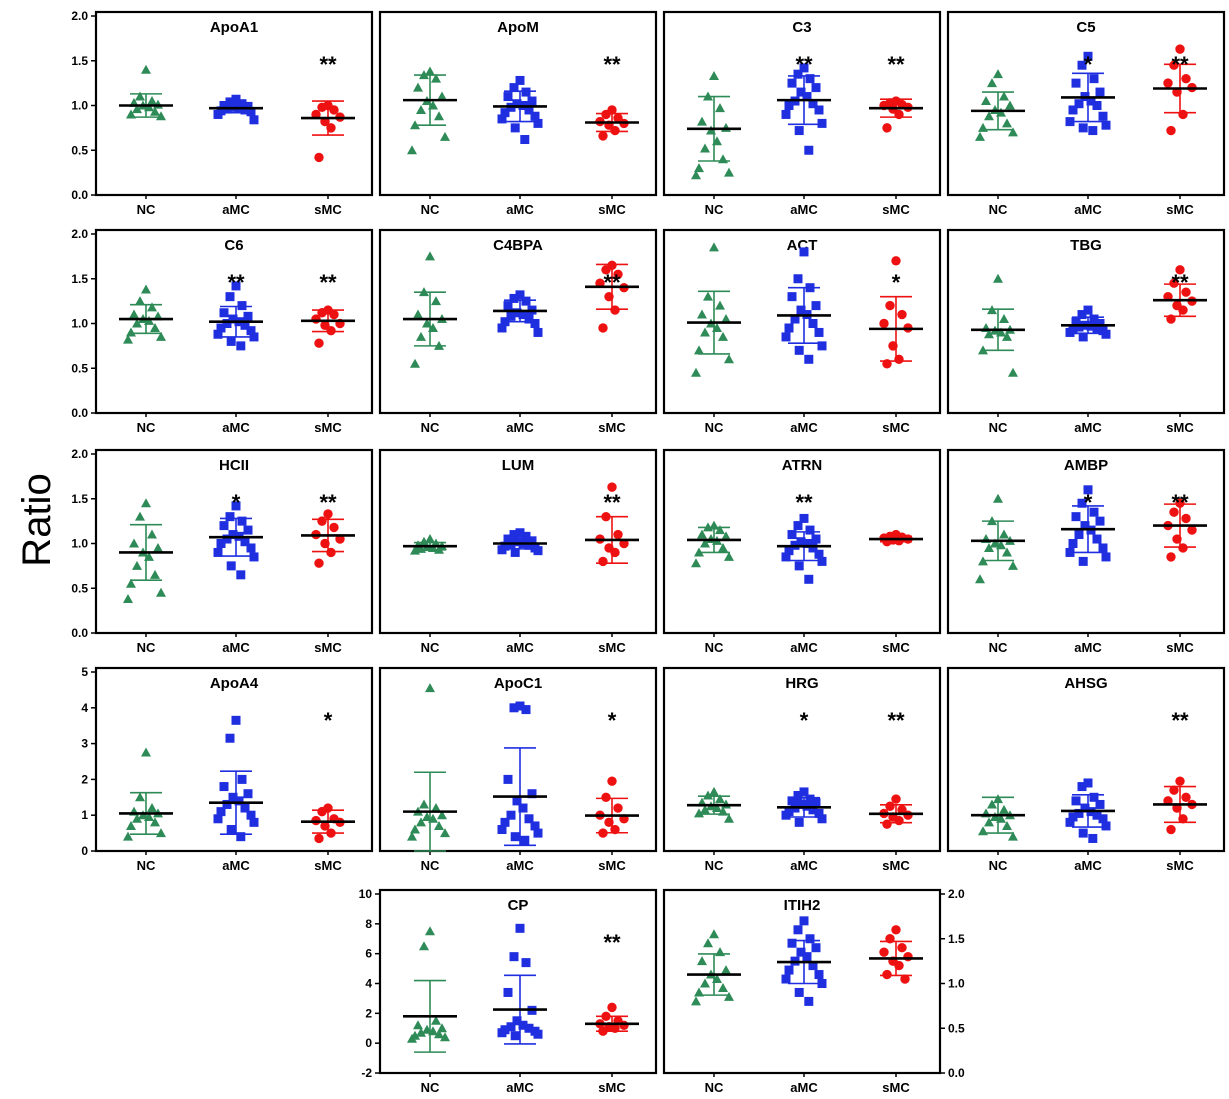 The image size is (1229, 1099). Describe the element at coordinates (802, 331) in the screenshot. I see `panel-act: ACT NC aMC sMC *` at that location.